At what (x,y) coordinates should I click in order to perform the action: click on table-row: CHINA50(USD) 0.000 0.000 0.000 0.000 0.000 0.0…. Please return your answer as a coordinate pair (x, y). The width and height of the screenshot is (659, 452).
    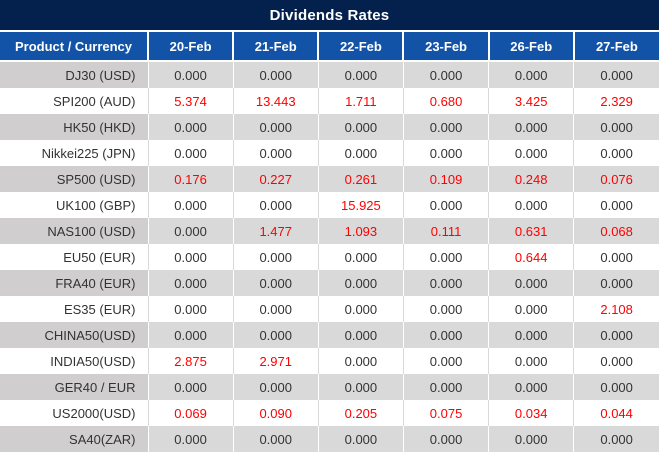
    Looking at the image, I should click on (329, 335).